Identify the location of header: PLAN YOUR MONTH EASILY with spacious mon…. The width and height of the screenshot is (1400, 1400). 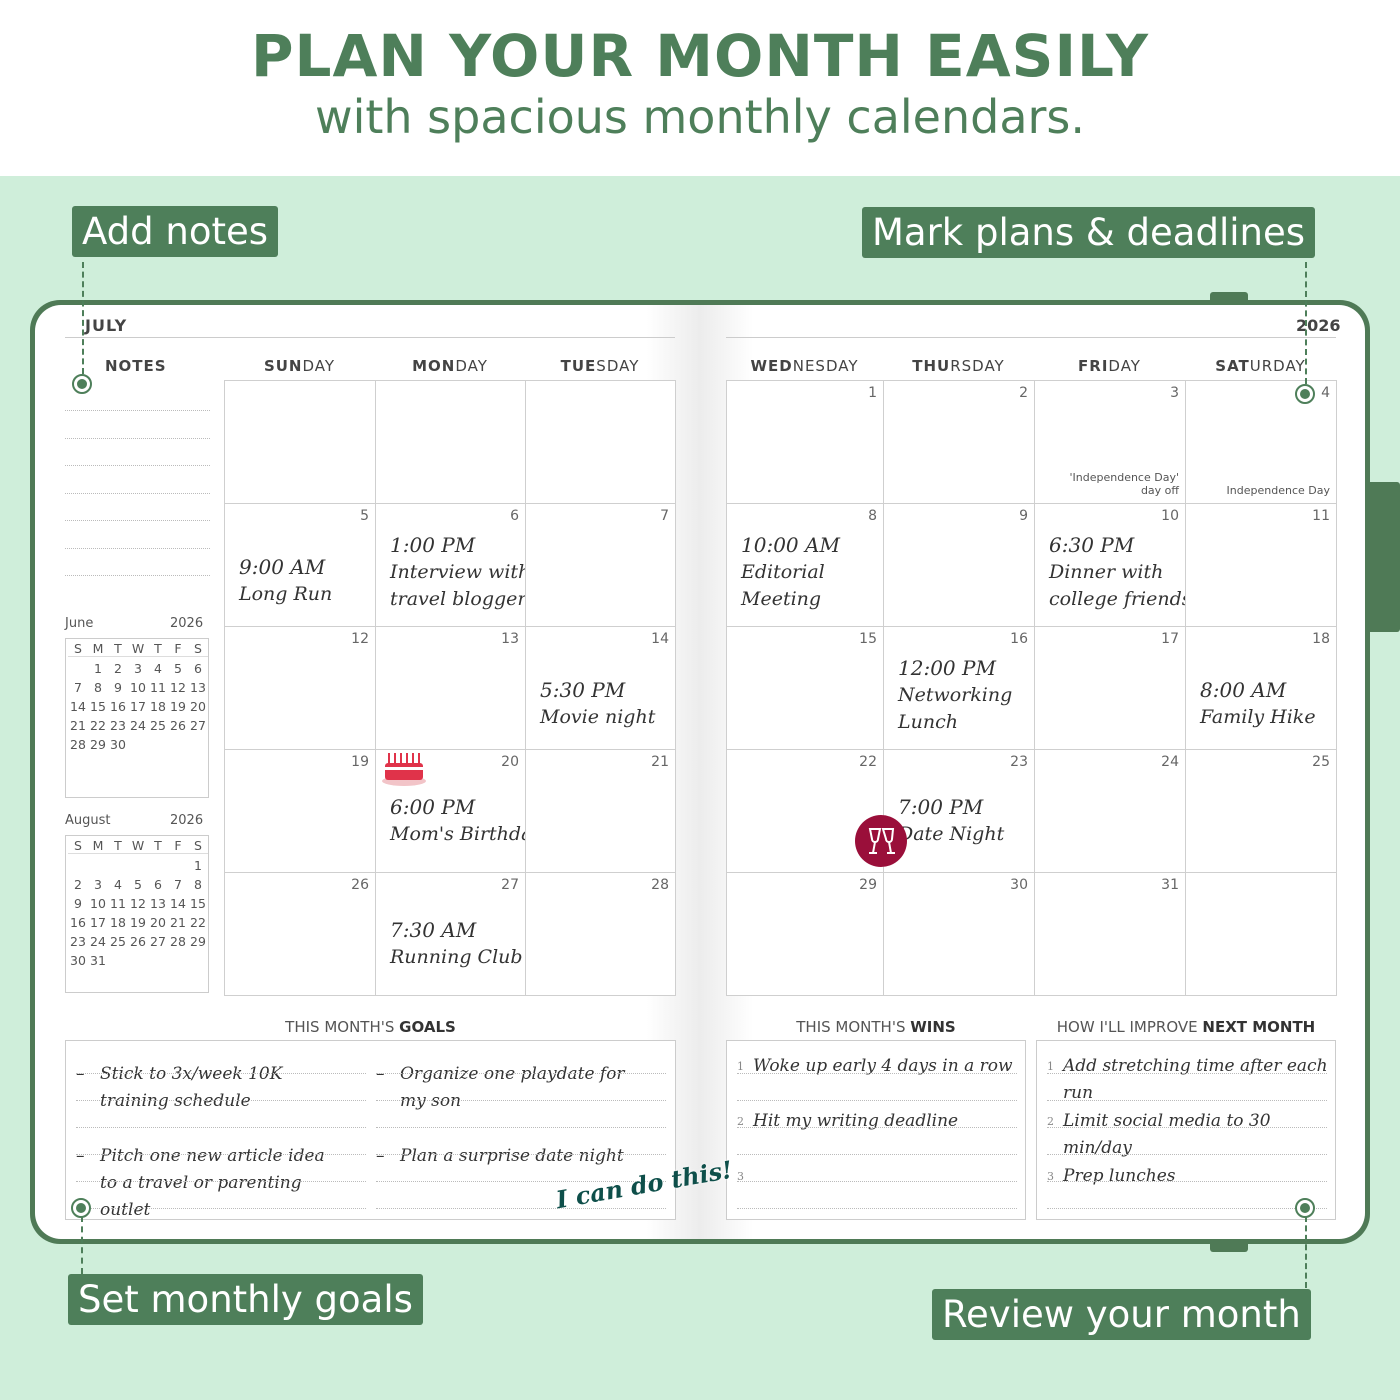
(700, 88).